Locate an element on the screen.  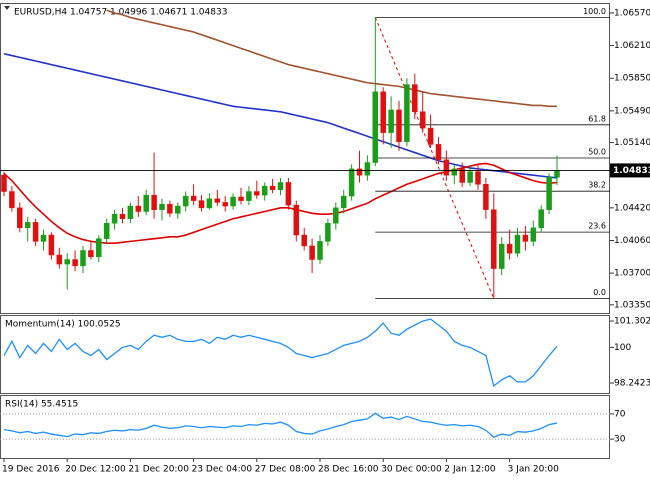
y-tick-label: 1.06570 is located at coordinates (632, 13).